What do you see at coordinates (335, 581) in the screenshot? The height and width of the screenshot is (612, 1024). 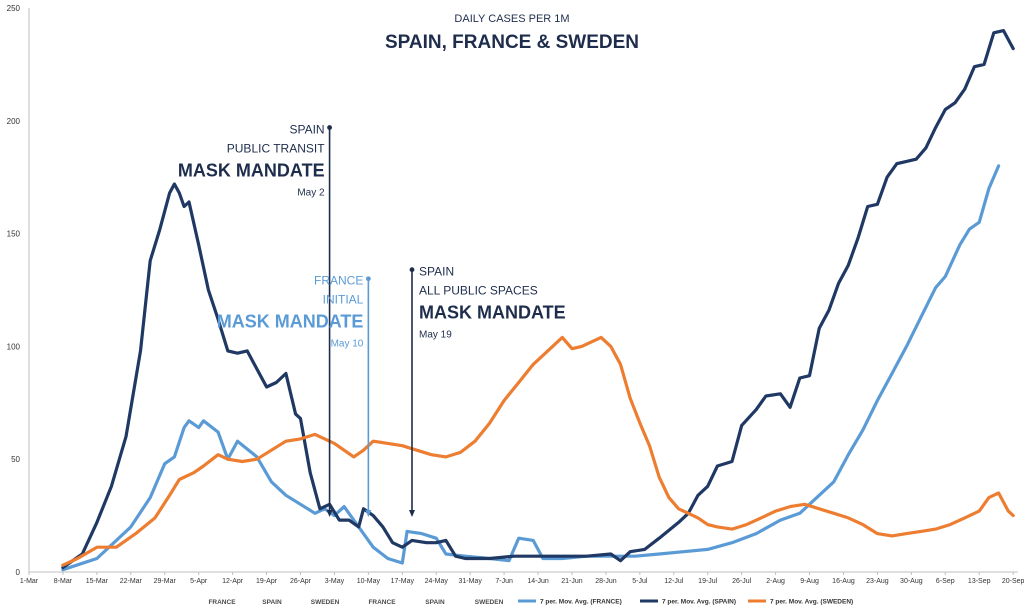 I see `x-tick-label: 3-May` at bounding box center [335, 581].